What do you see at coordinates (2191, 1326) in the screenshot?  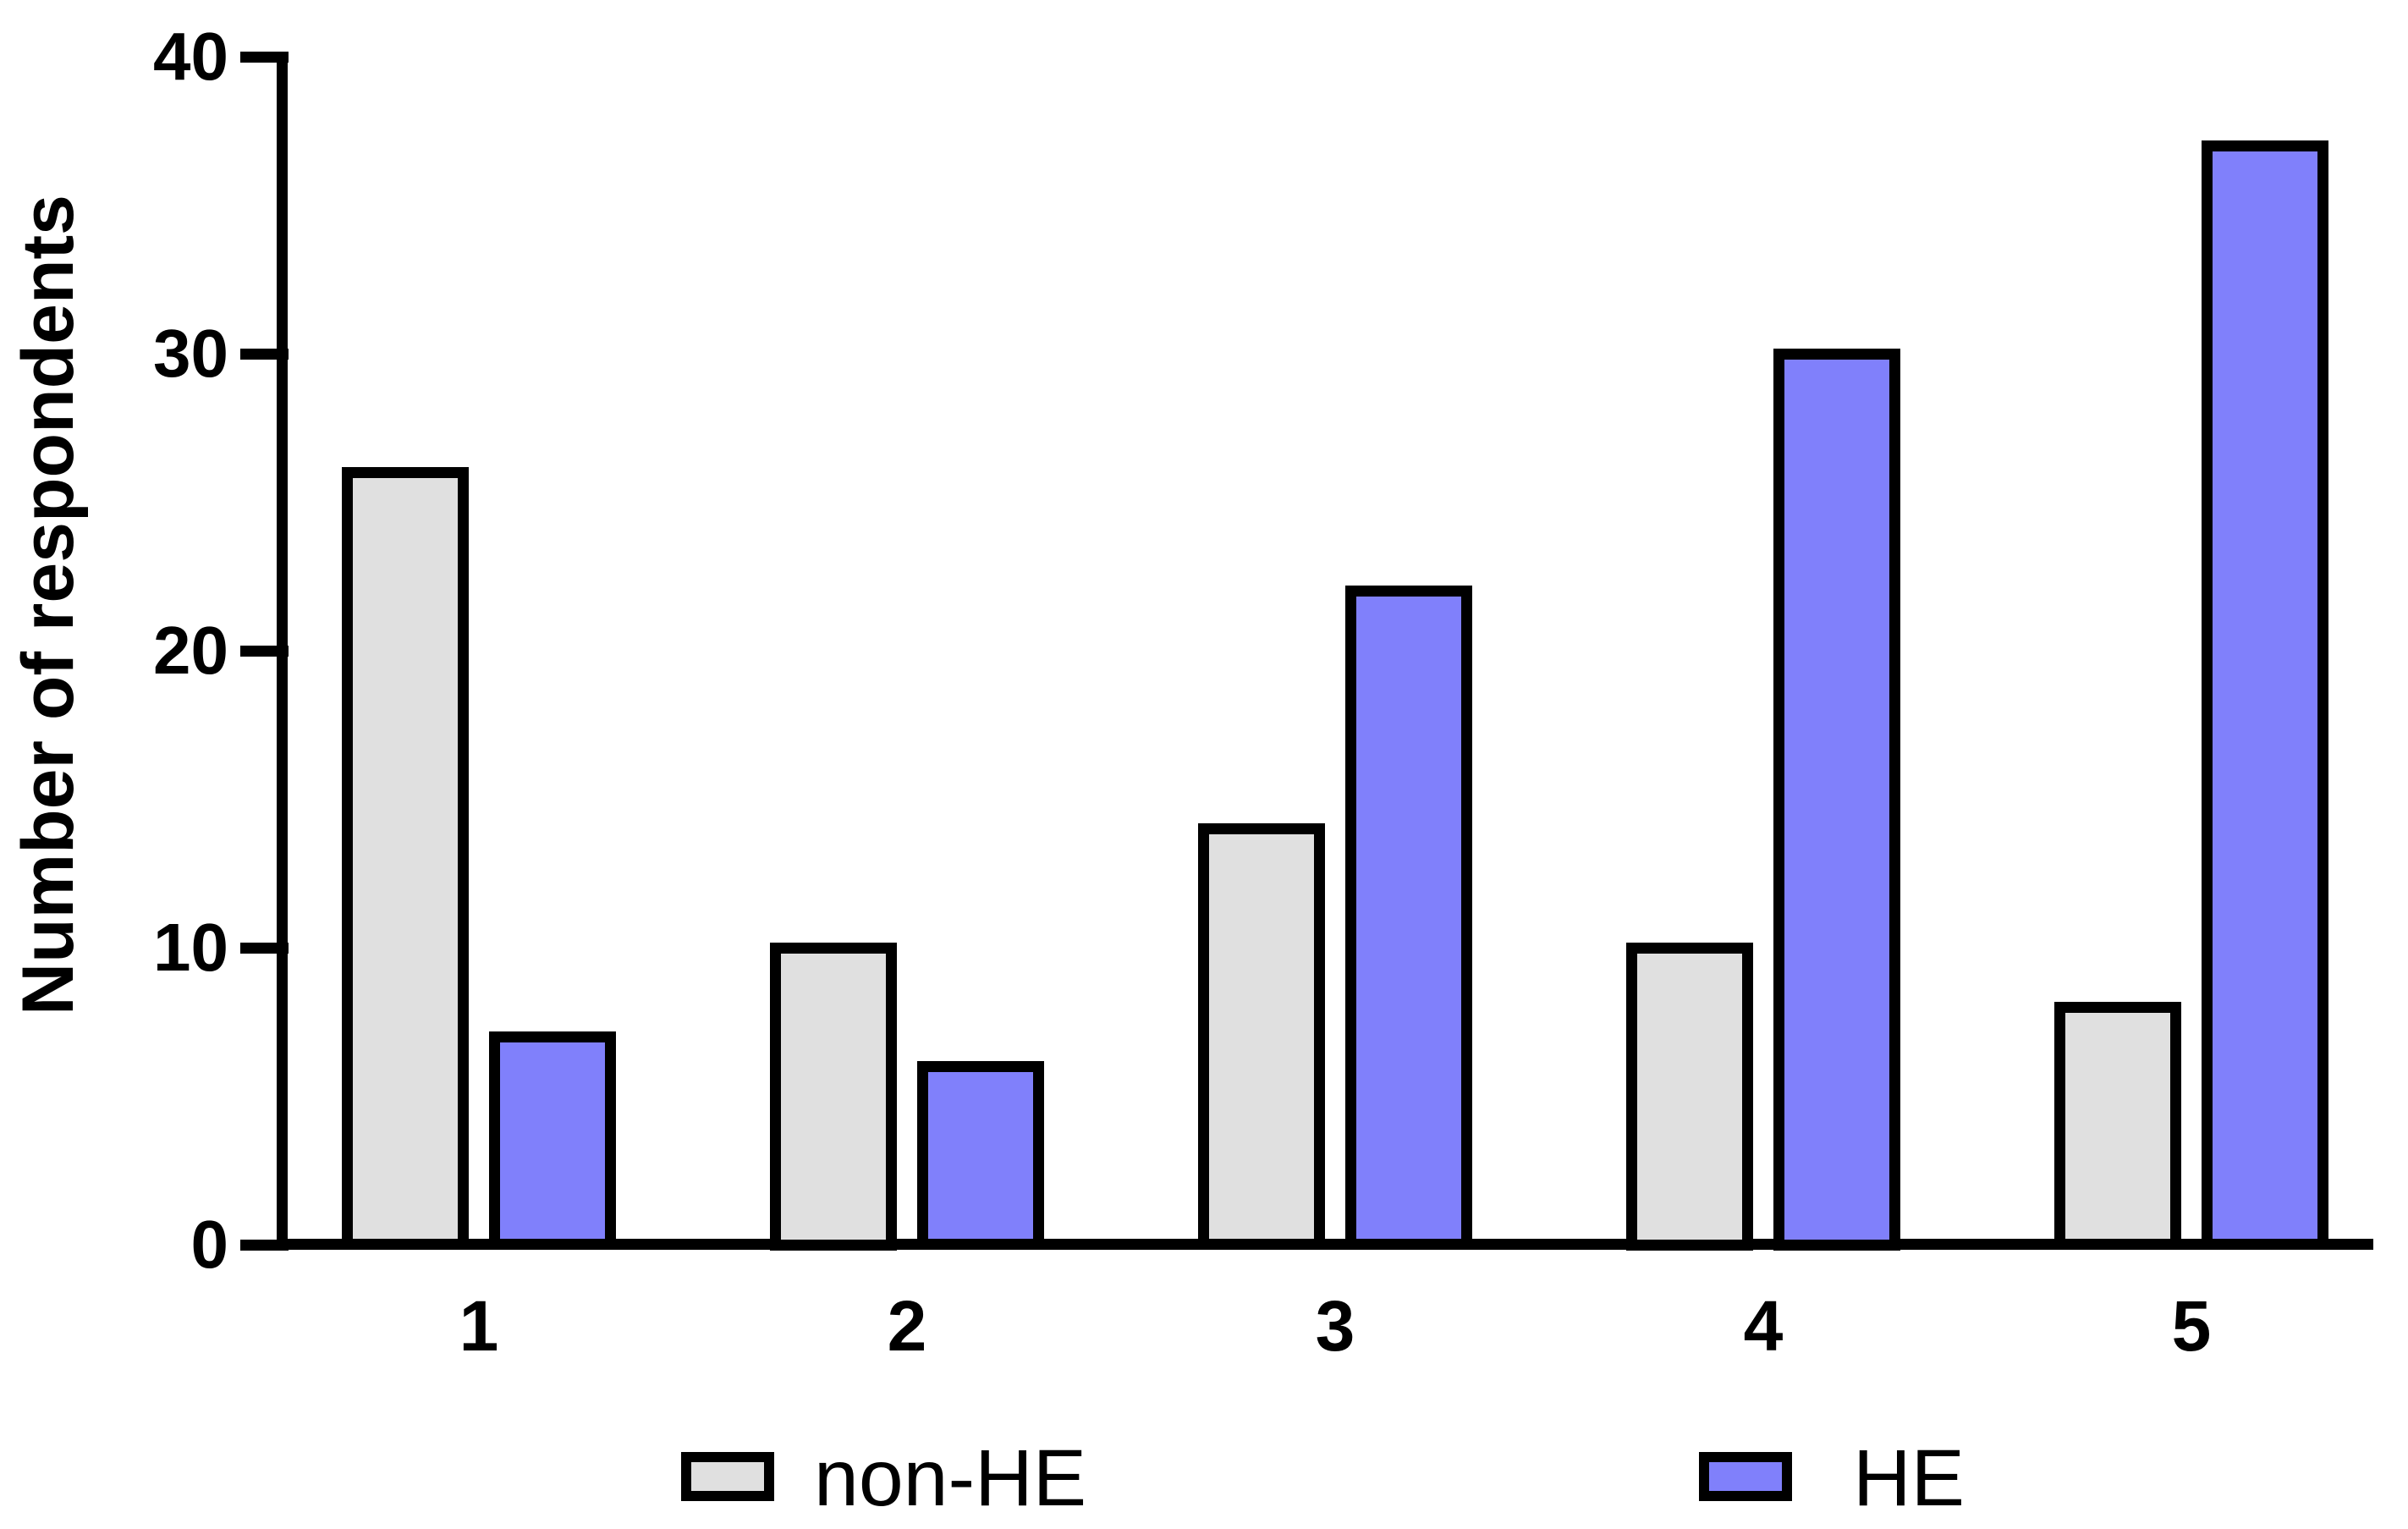 I see `x-tick-label-5: 5` at bounding box center [2191, 1326].